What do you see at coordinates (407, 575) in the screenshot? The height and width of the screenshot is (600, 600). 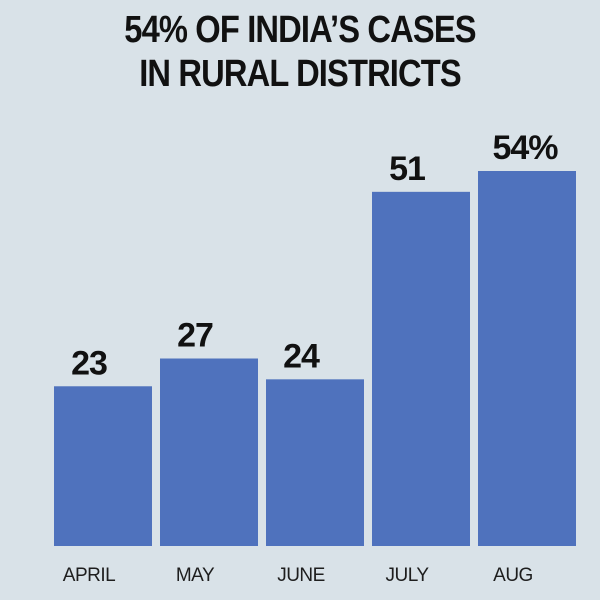 I see `category-label-july: JULY` at bounding box center [407, 575].